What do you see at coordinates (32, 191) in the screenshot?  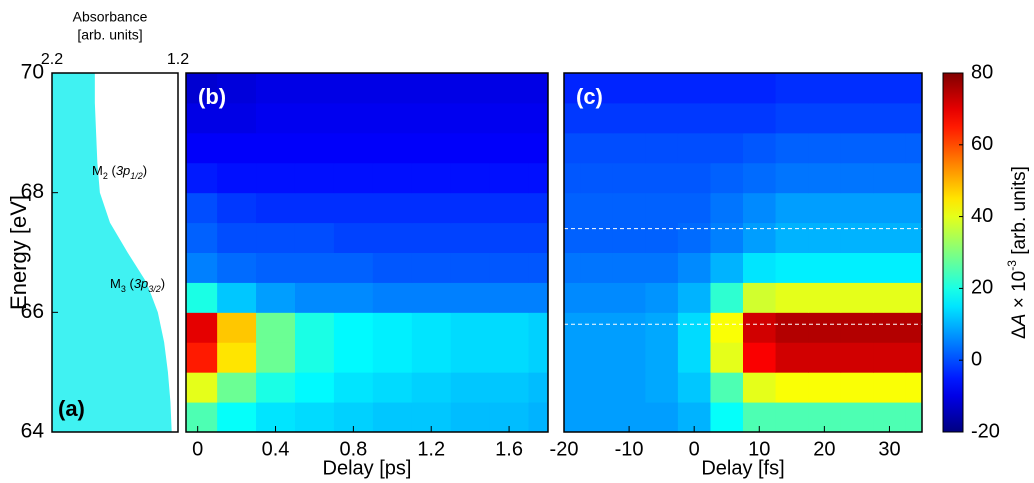 I see `y-tick-label: 68` at bounding box center [32, 191].